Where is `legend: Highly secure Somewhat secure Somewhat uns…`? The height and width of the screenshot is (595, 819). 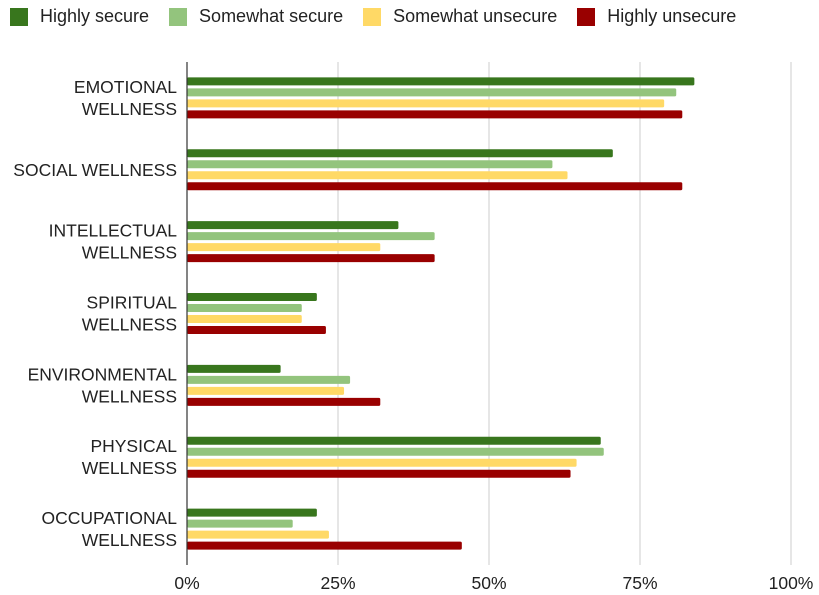
legend: Highly secure Somewhat secure Somewhat uns… is located at coordinates (383, 16).